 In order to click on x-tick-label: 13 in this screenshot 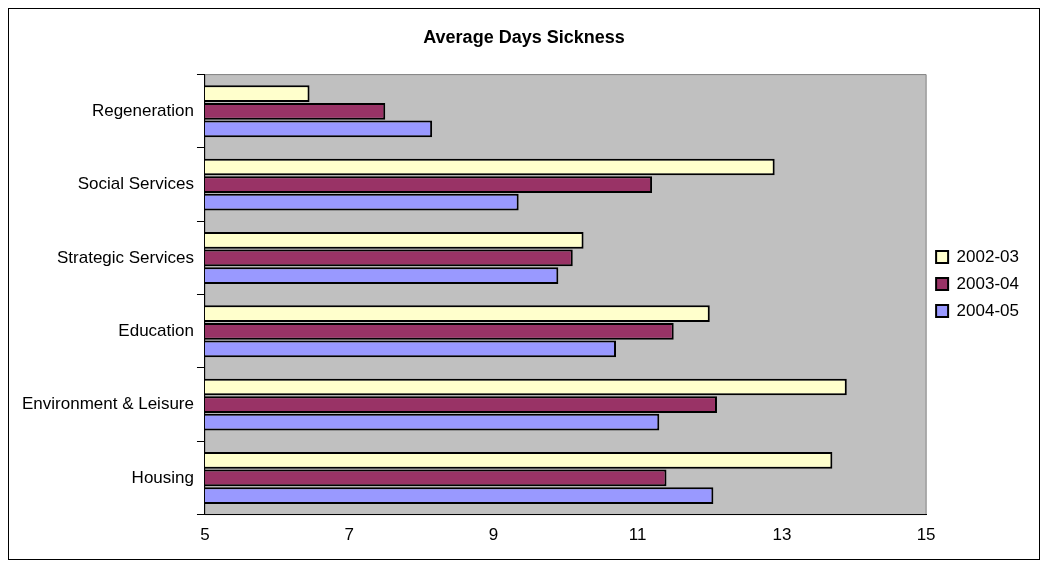, I will do `click(782, 535)`.